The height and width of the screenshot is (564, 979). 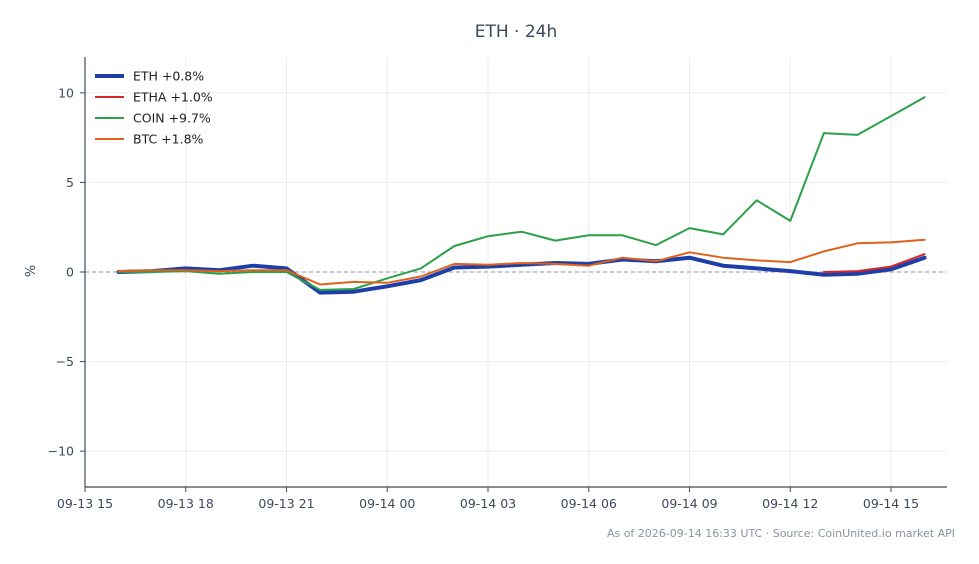 I want to click on chart-title: ETH · 24h, so click(x=516, y=32).